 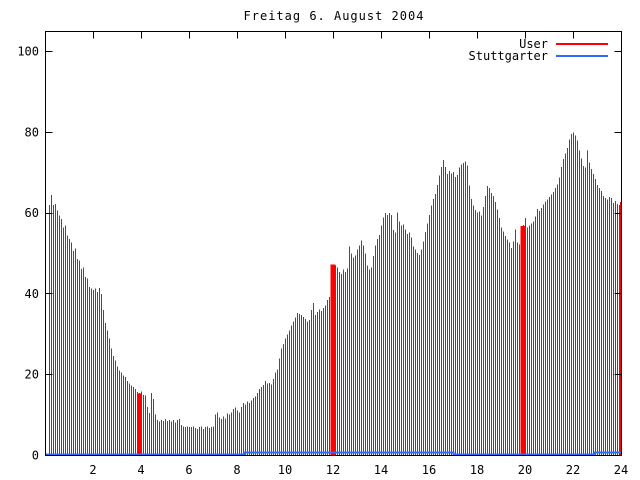 What do you see at coordinates (508, 56) in the screenshot?
I see `legend-label-stuttgarter: Stuttgarter` at bounding box center [508, 56].